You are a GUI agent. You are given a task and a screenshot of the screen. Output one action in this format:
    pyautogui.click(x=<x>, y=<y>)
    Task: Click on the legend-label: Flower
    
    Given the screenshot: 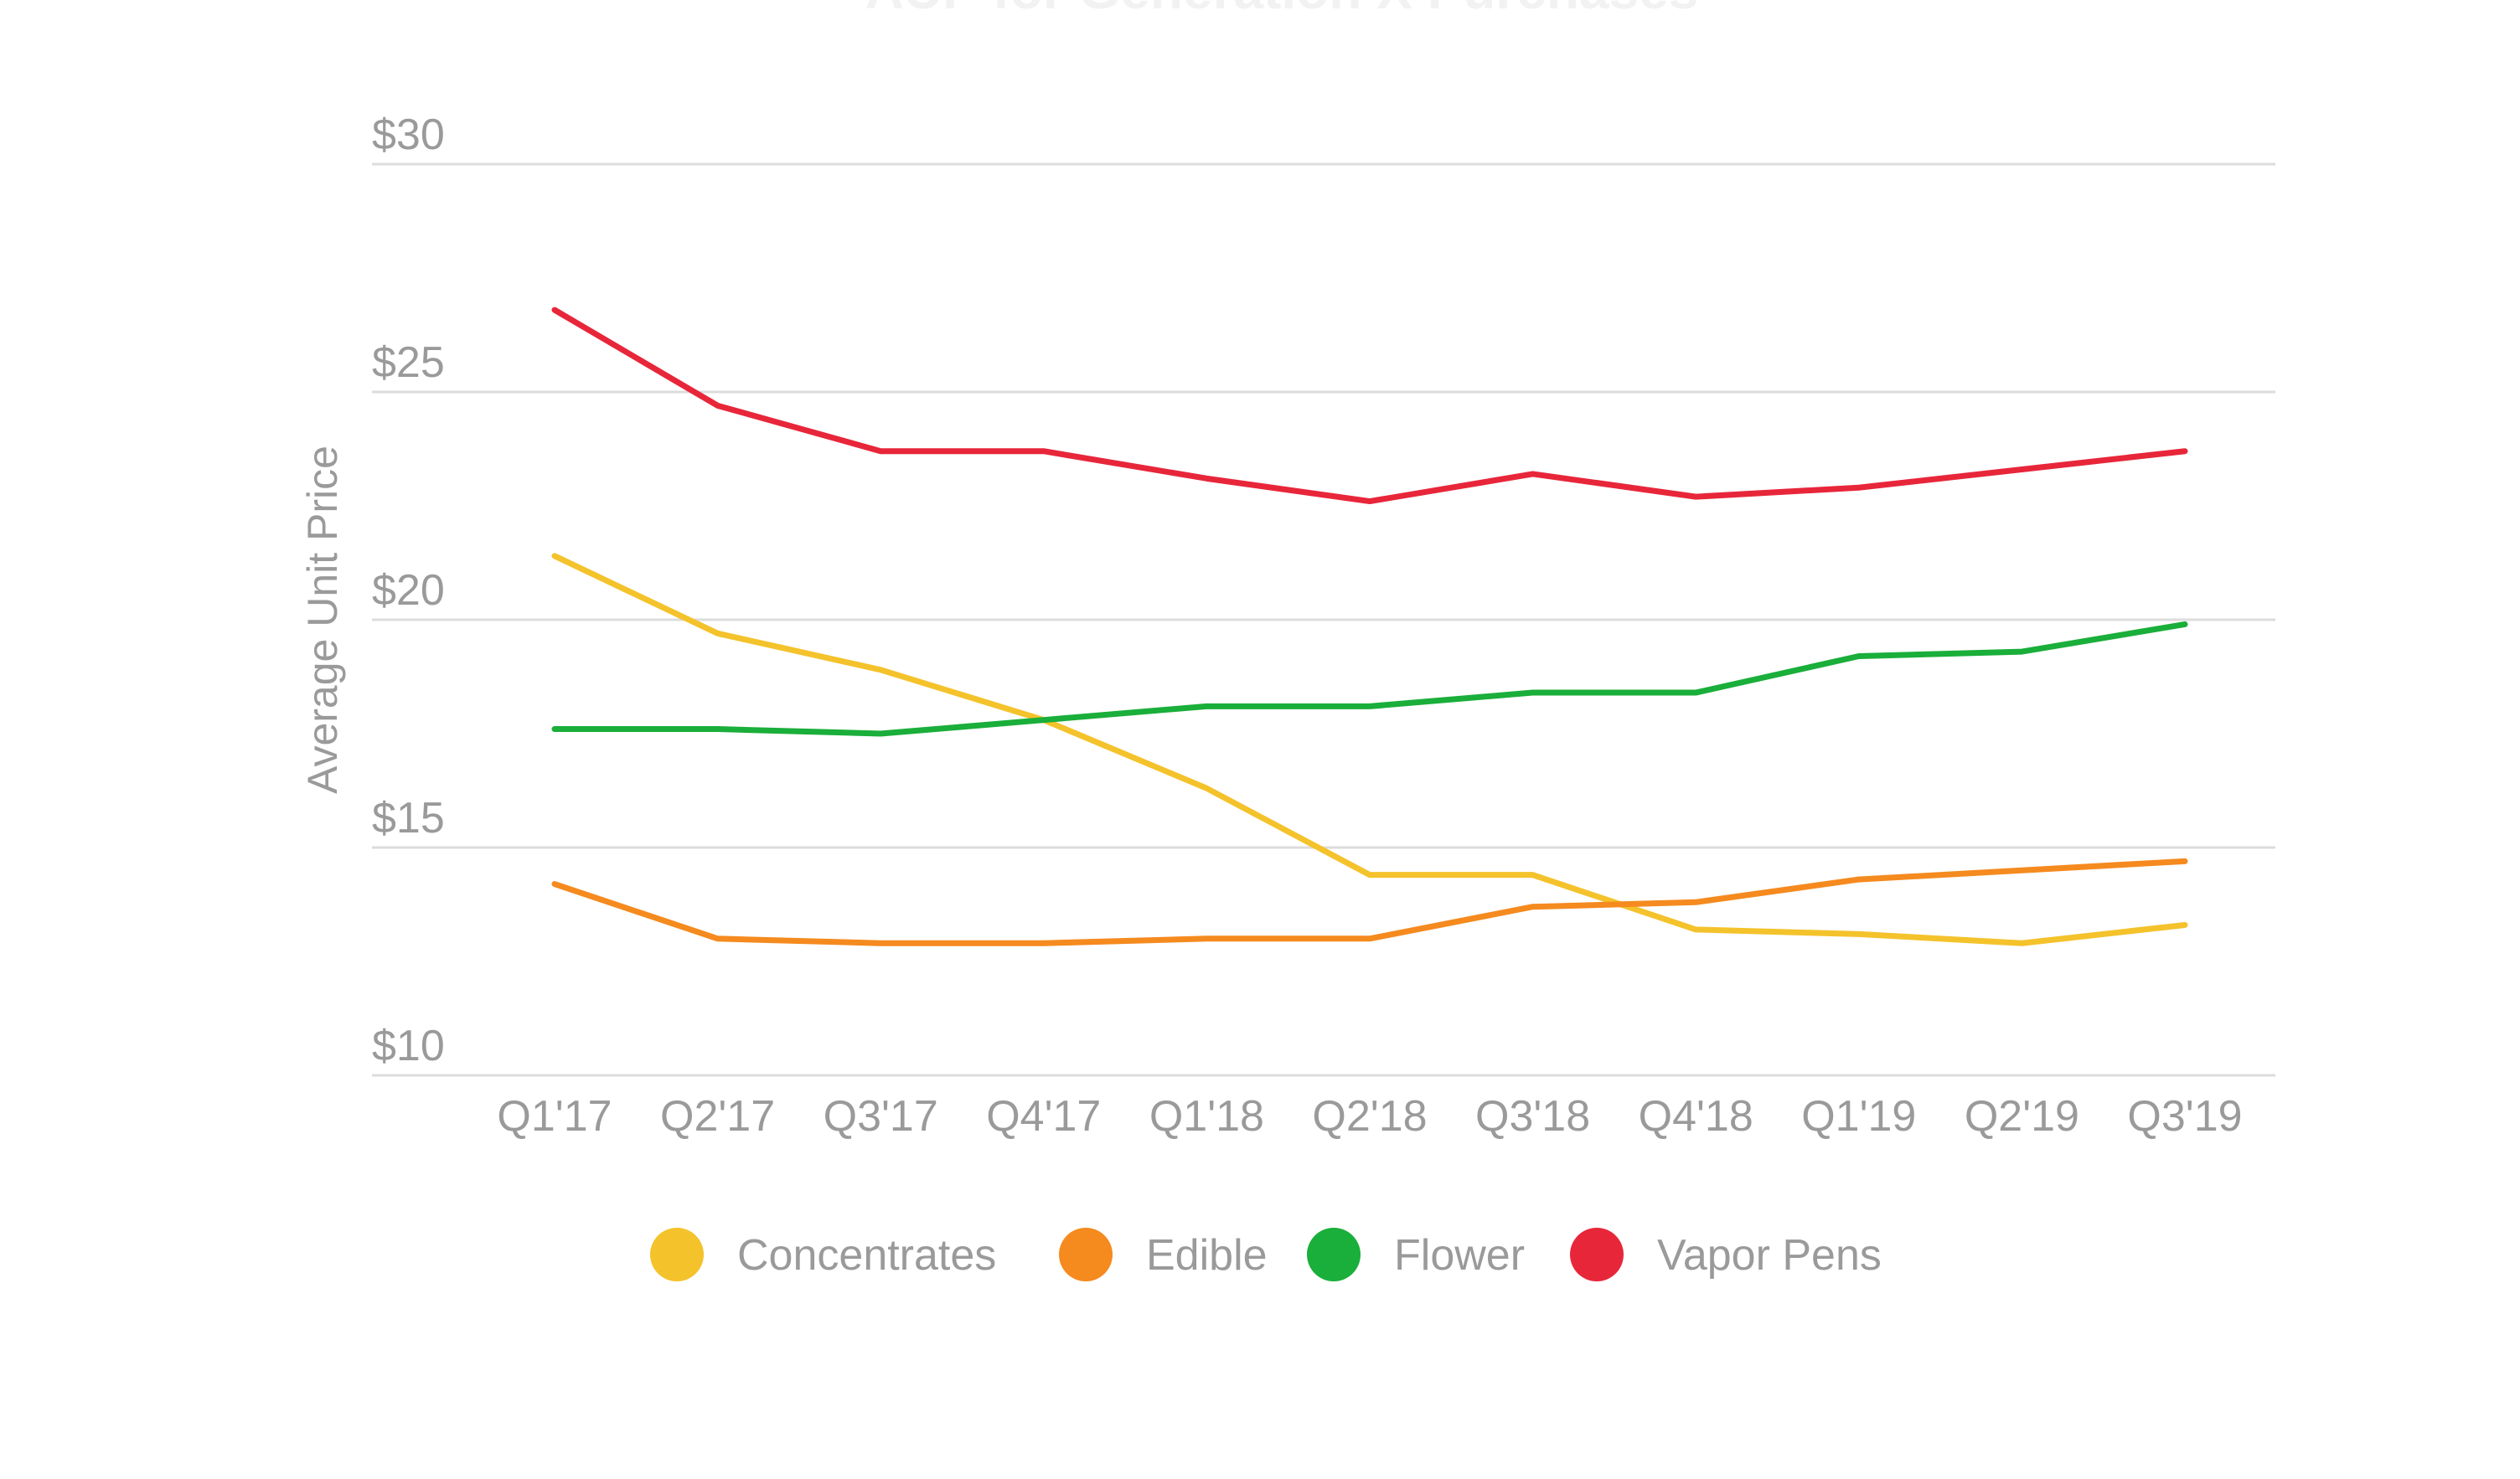 What is the action you would take?
    pyautogui.click(x=1459, y=1255)
    